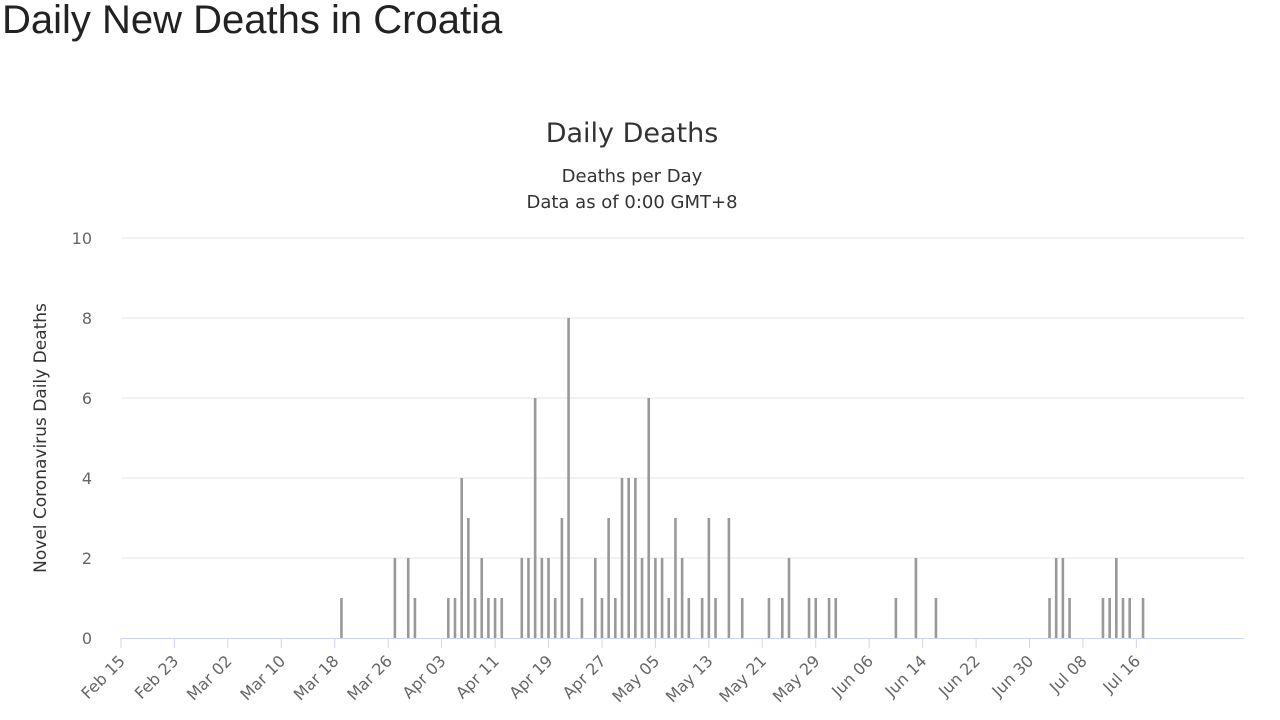 This screenshot has height=720, width=1280. I want to click on x-tick-label: Jun 14, so click(906, 676).